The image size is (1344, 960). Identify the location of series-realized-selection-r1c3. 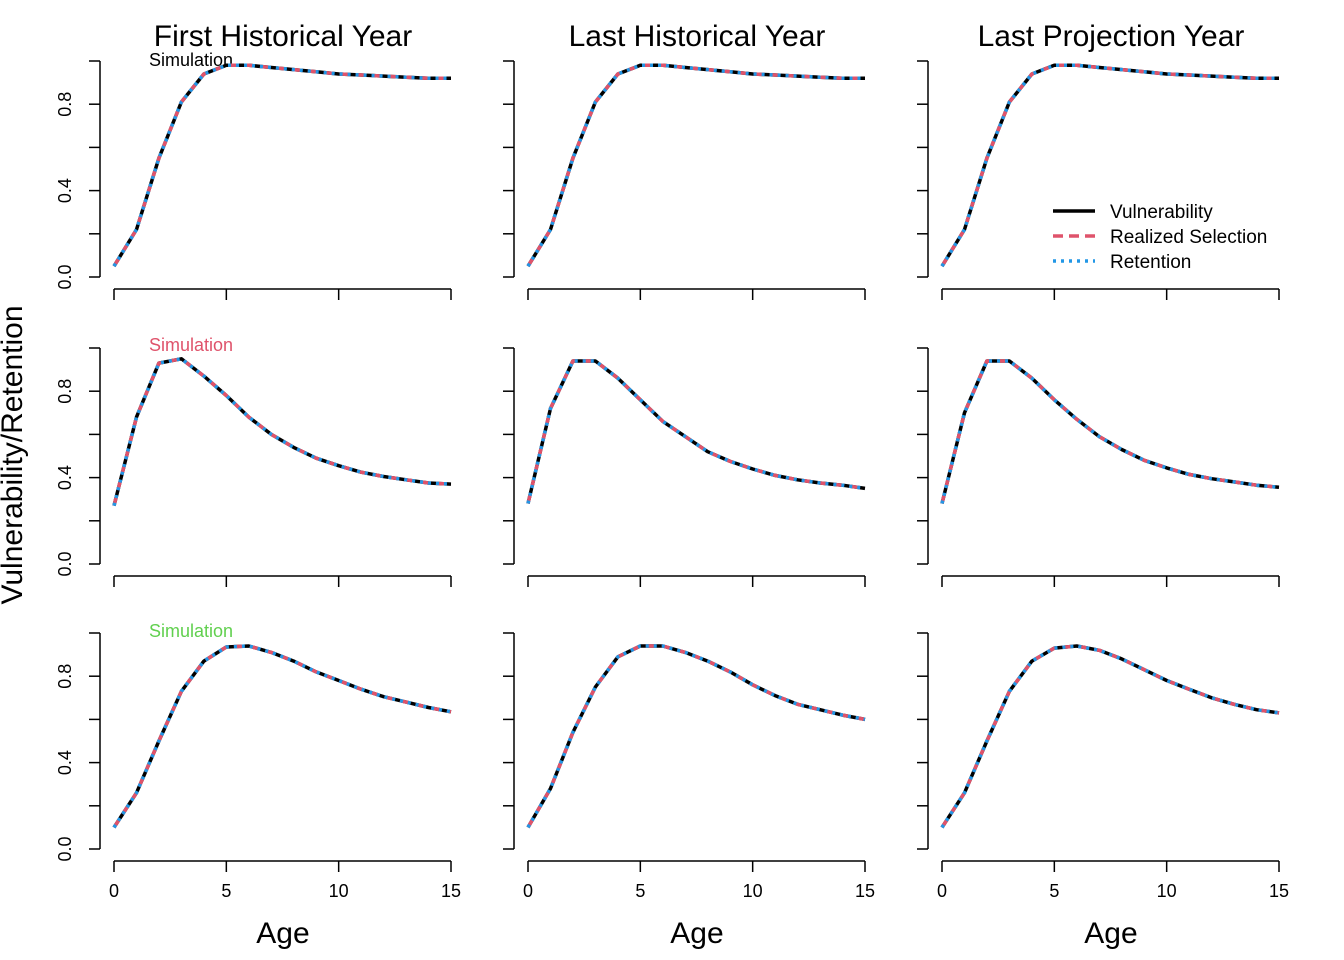
(1109, 165).